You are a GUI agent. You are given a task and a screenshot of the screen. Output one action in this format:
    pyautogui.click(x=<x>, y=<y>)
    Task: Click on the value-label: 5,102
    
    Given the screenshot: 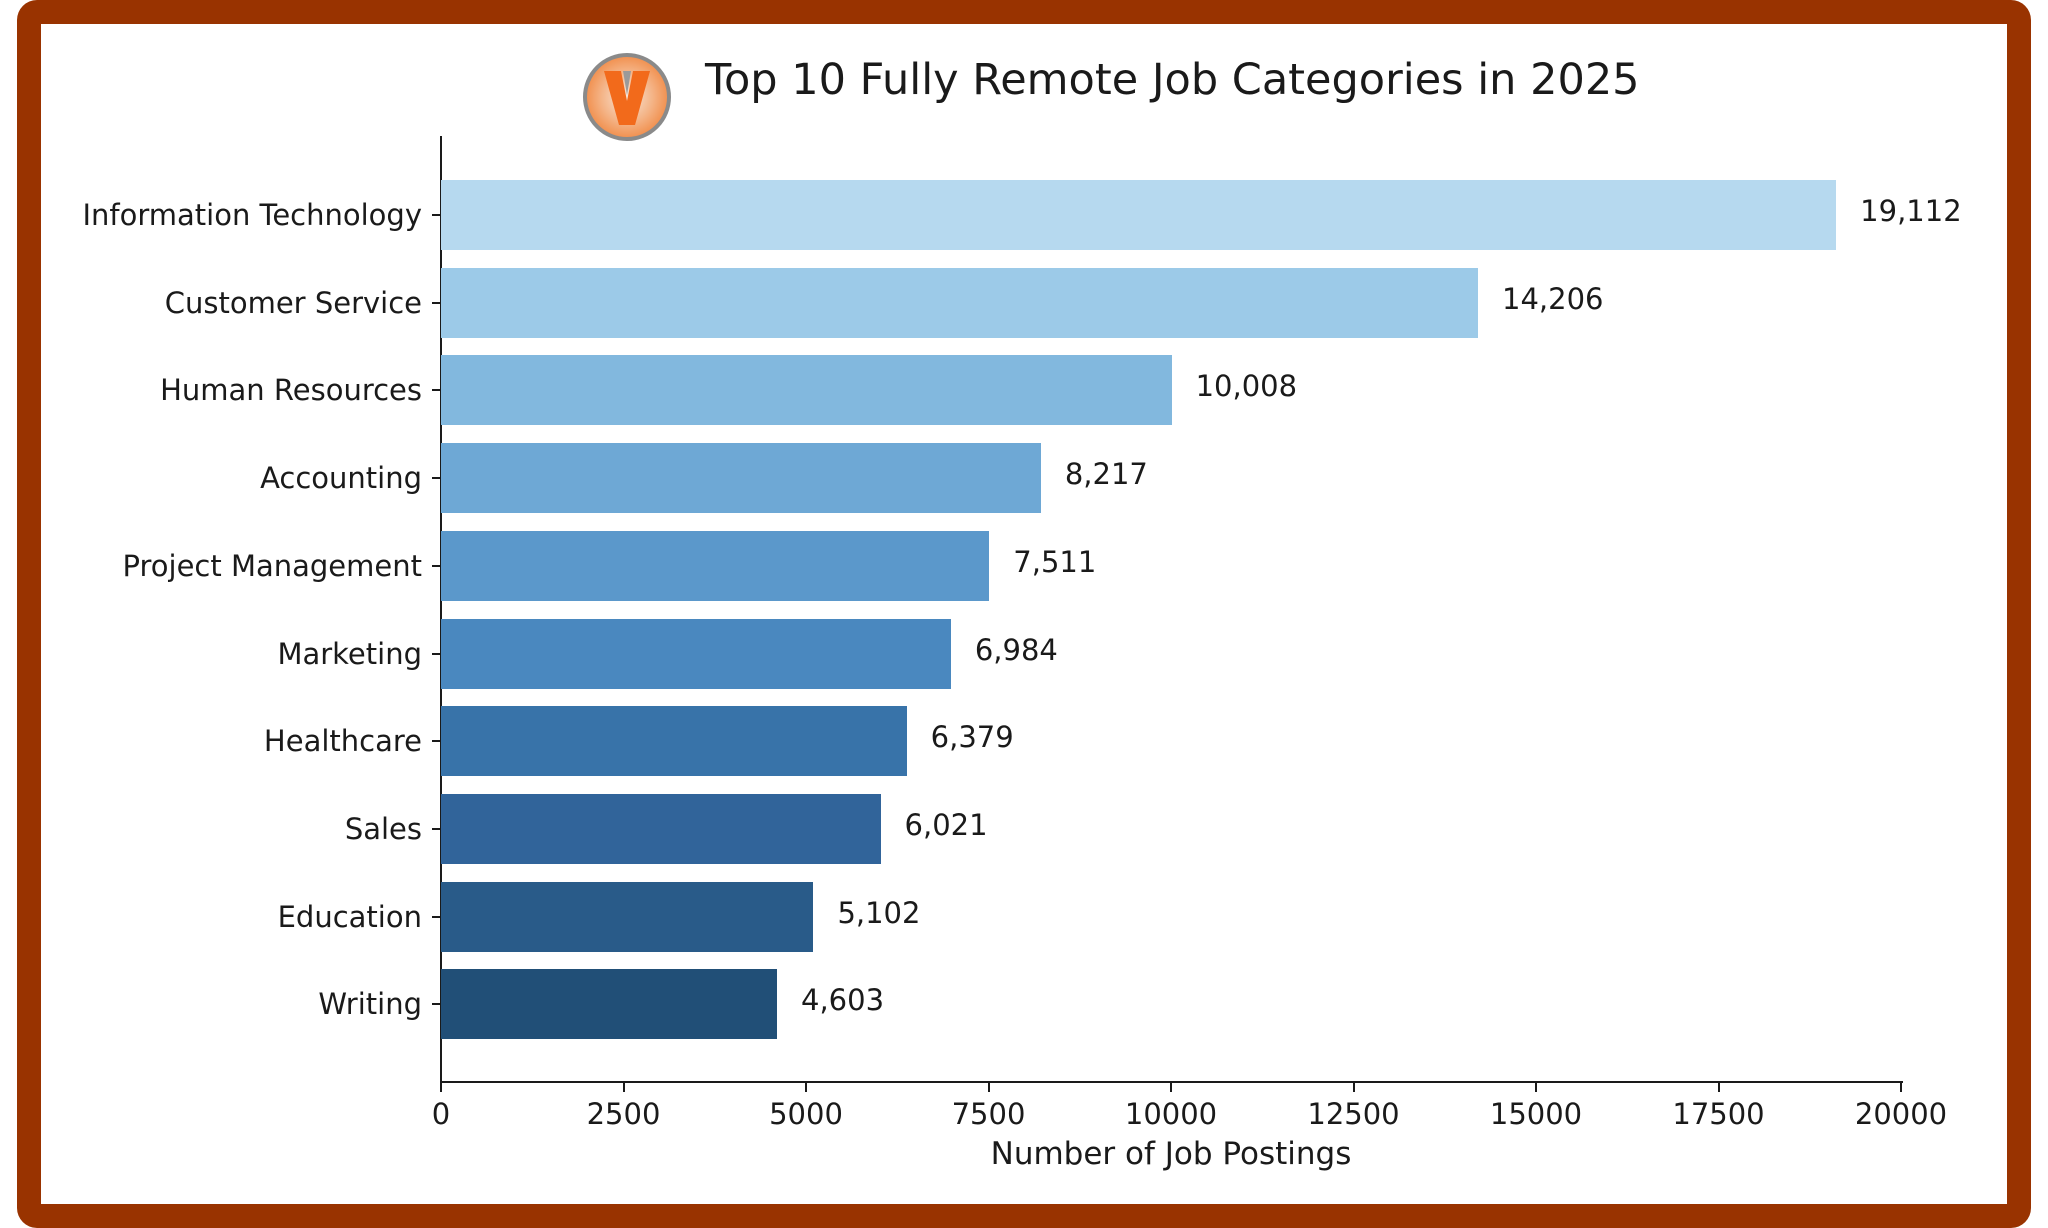 What is the action you would take?
    pyautogui.click(x=879, y=912)
    